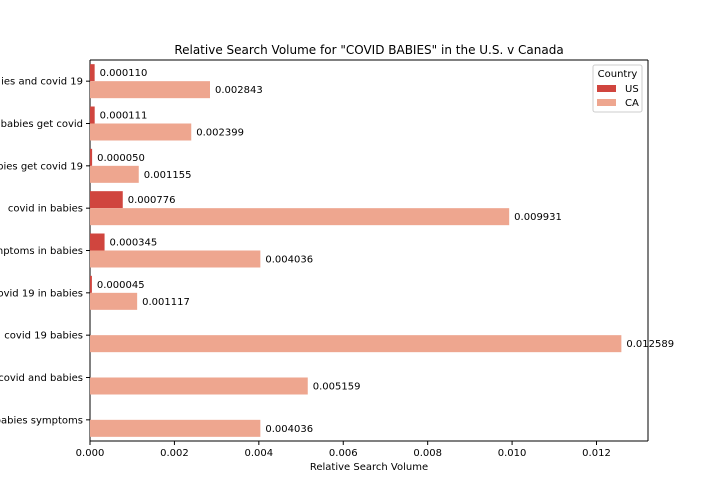 The height and width of the screenshot is (504, 720). Describe the element at coordinates (41, 251) in the screenshot. I see `y-tick-label: nptoms in babies` at that location.